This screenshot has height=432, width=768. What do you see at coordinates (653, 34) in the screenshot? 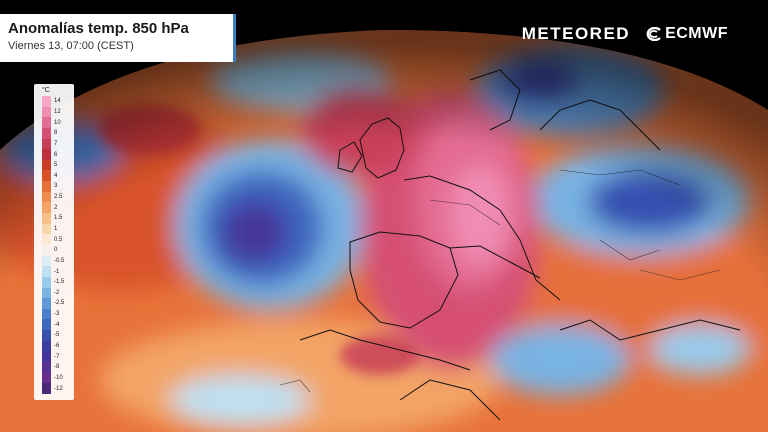
I see `ecmwf-swirl-icon` at bounding box center [653, 34].